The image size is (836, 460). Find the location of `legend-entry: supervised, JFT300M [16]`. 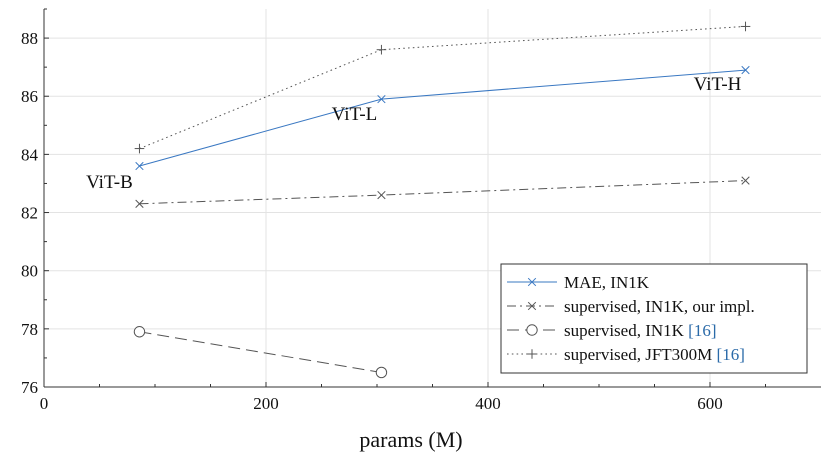

legend-entry: supervised, JFT300M [16] is located at coordinates (626, 354).